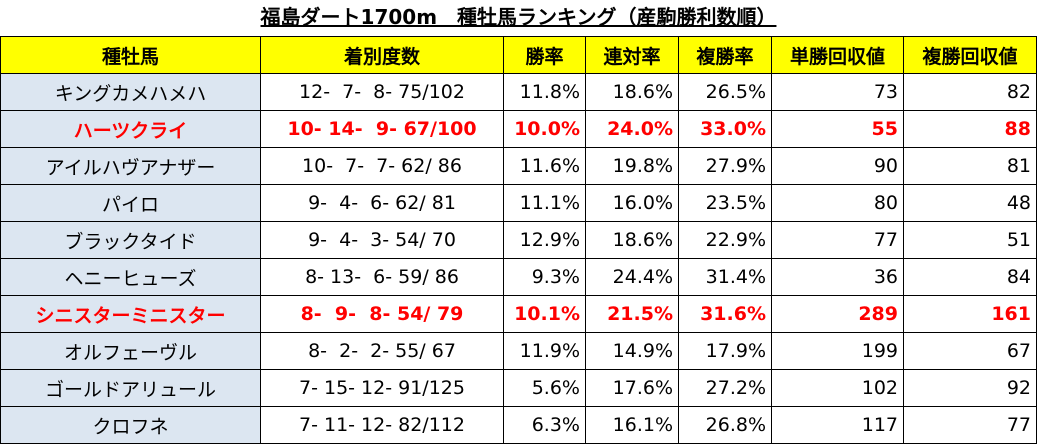 Image resolution: width=1037 pixels, height=445 pixels. I want to click on data-cell: 92, so click(970, 388).